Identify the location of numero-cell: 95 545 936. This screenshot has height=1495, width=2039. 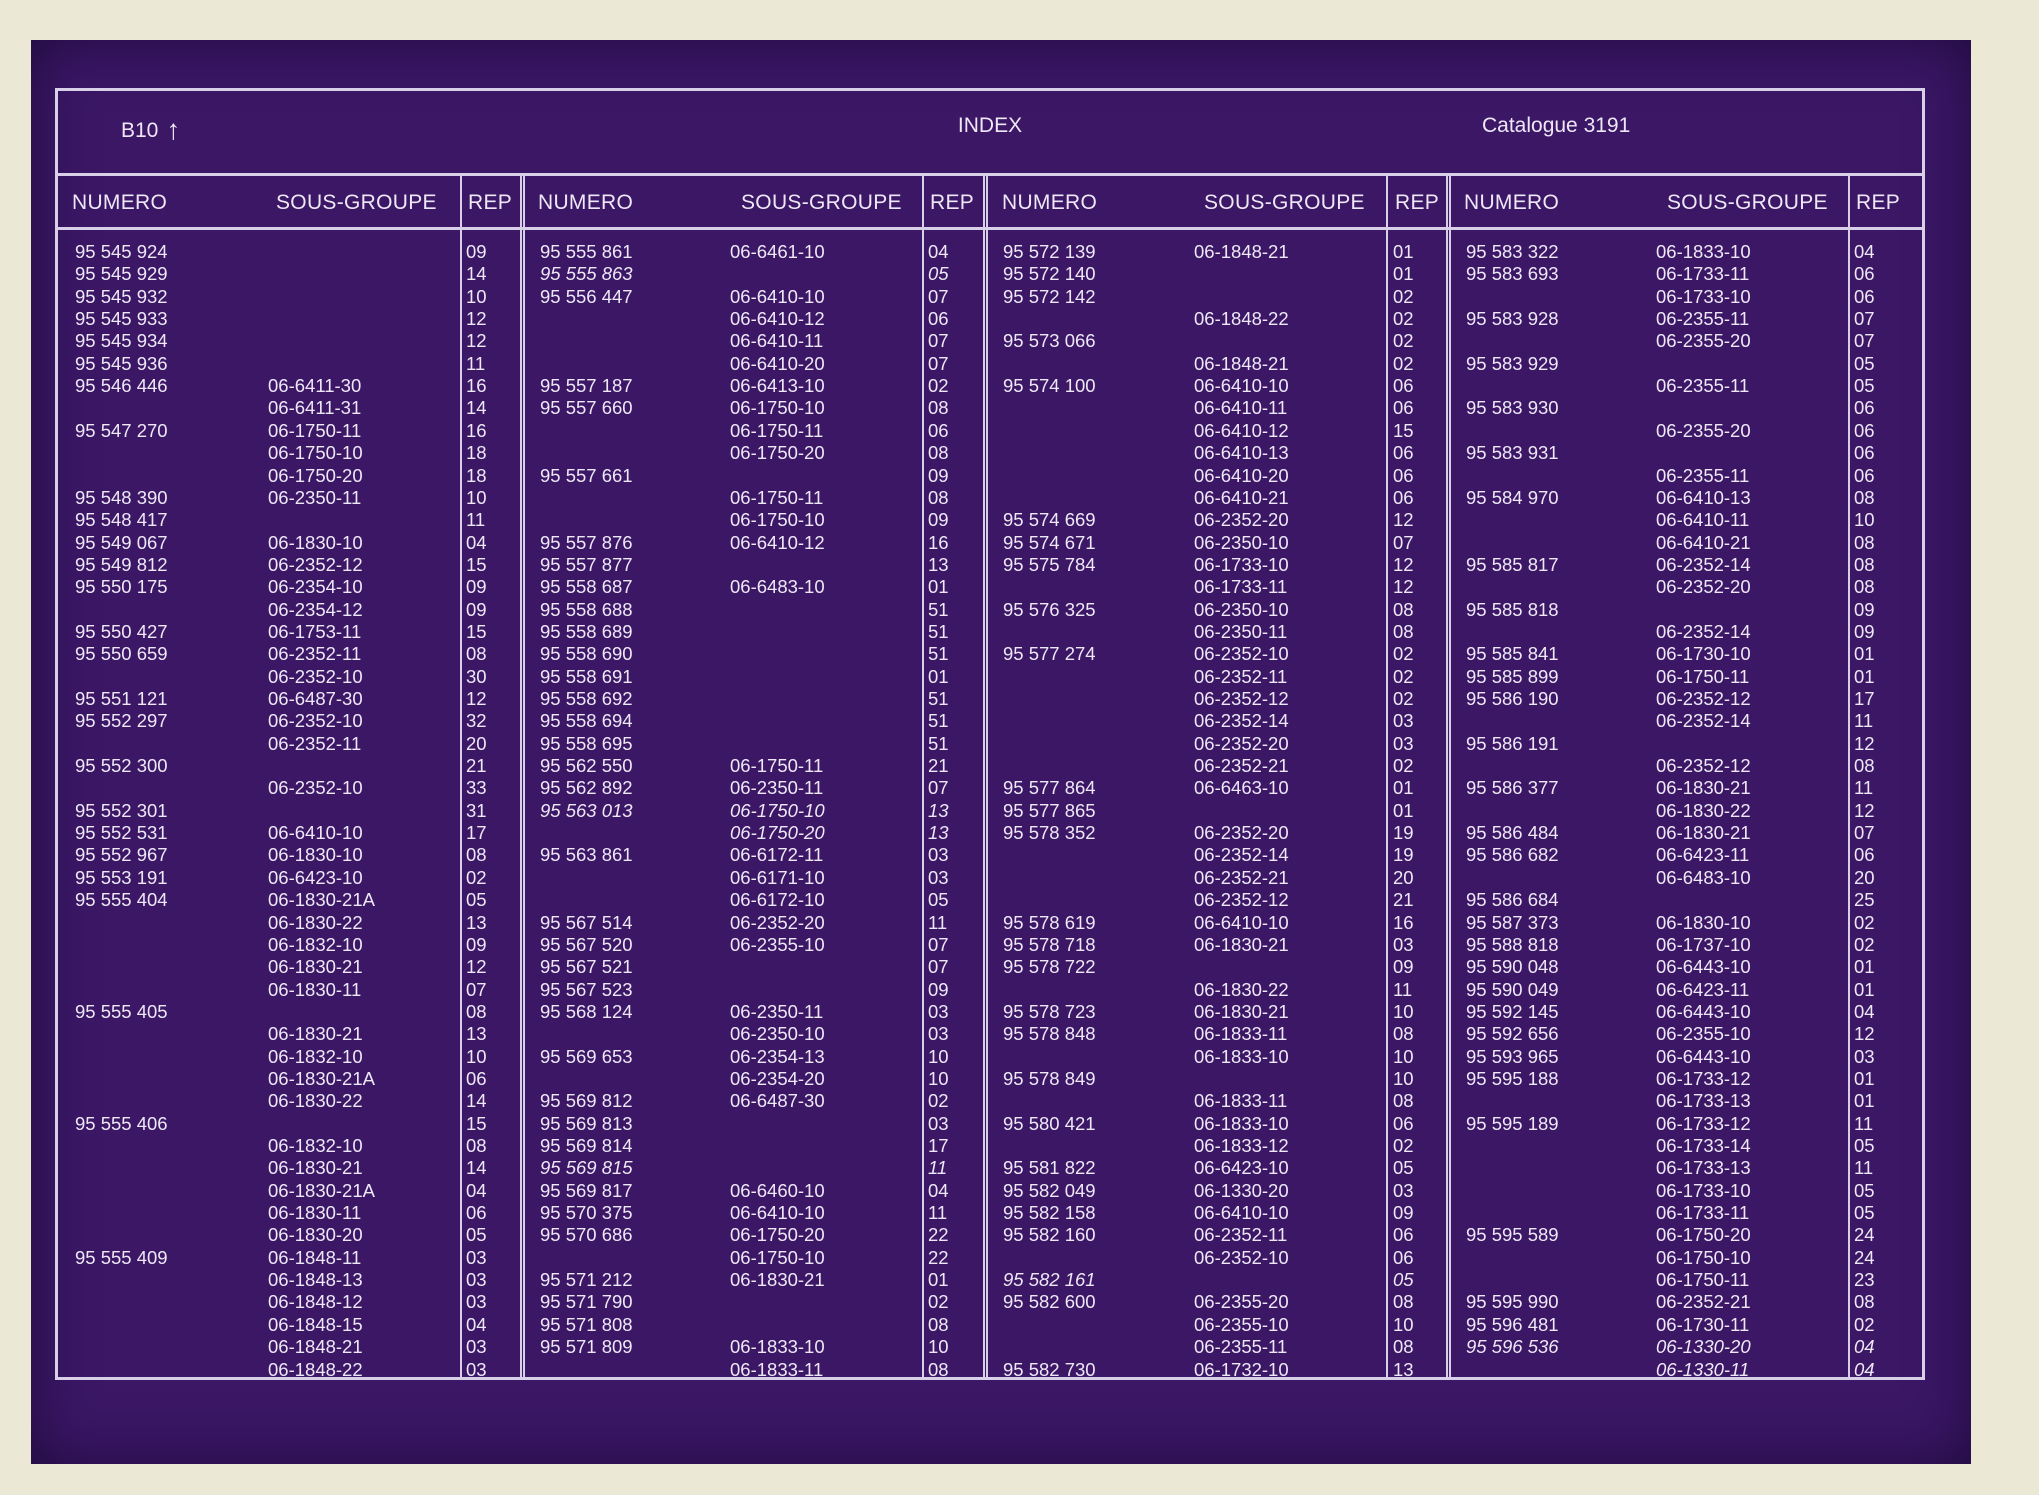
(121, 363).